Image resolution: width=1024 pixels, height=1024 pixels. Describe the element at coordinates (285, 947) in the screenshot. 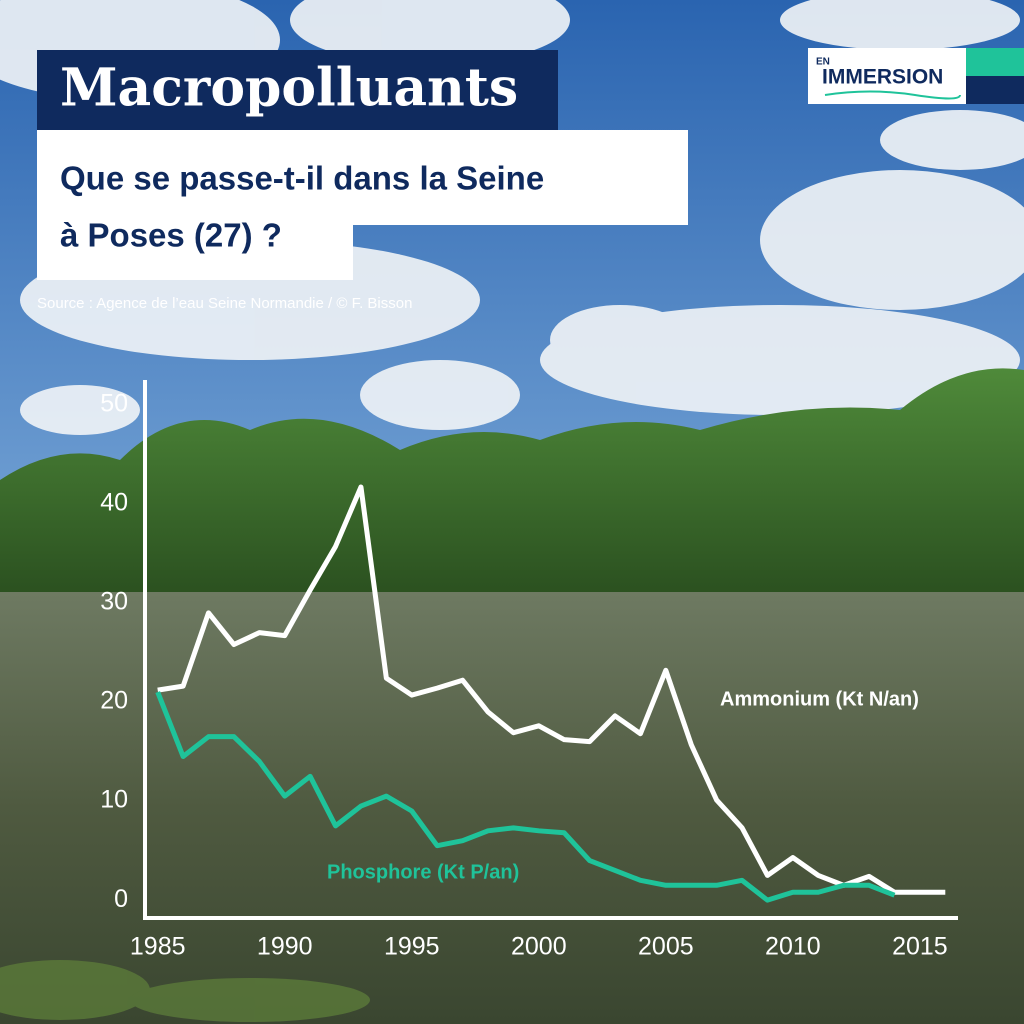

I see `x-tick-label: 1990` at that location.